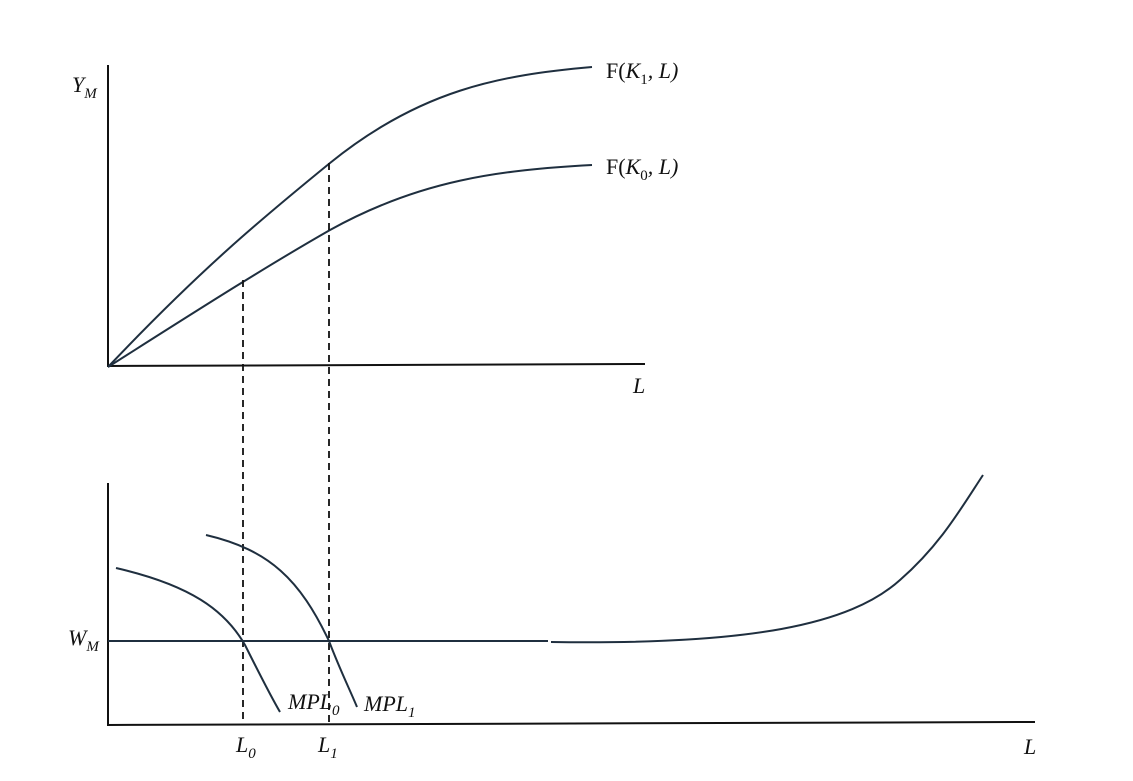 The width and height of the screenshot is (1133, 781). I want to click on curve-label-f-k1: F(K1, L), so click(642, 73).